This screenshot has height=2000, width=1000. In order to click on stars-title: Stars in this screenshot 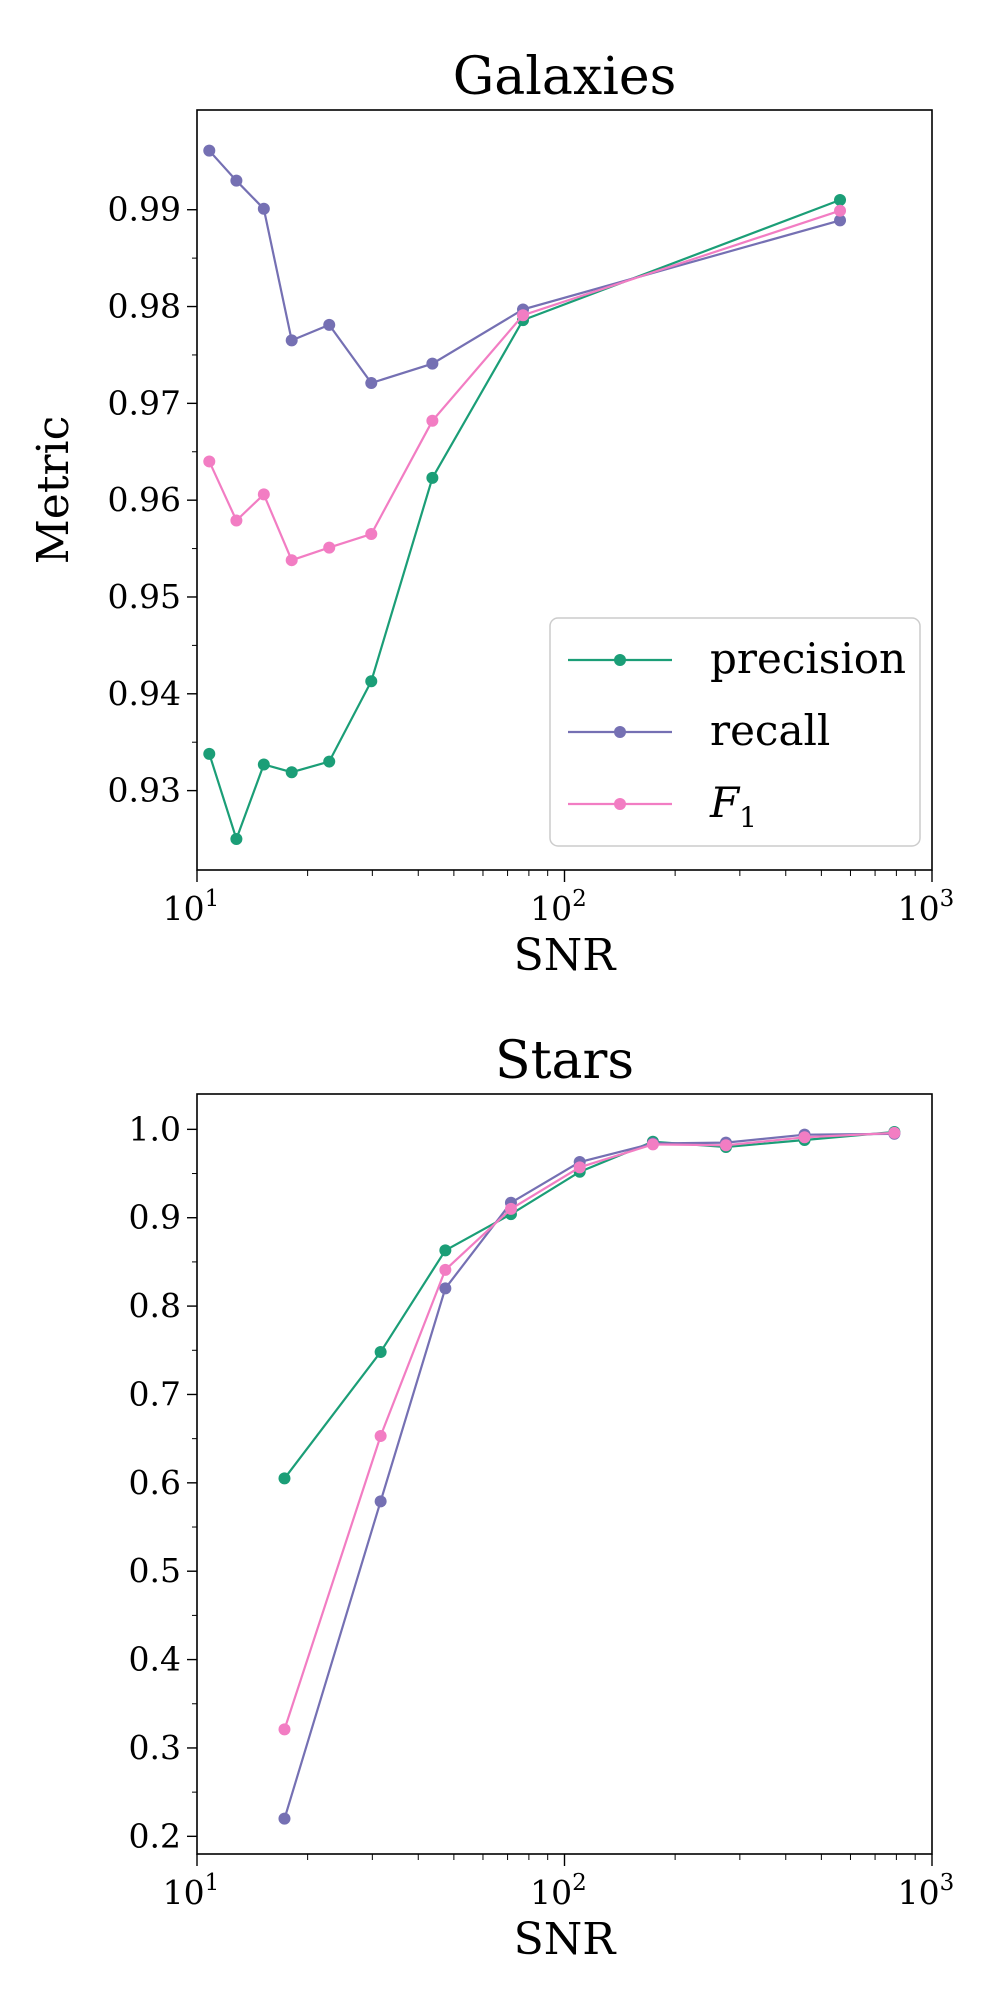, I will do `click(564, 1061)`.